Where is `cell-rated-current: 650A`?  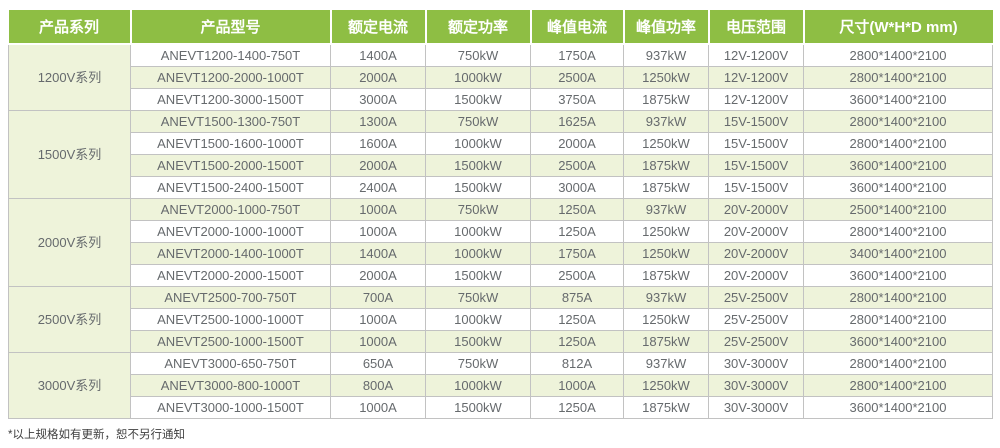 cell-rated-current: 650A is located at coordinates (378, 363).